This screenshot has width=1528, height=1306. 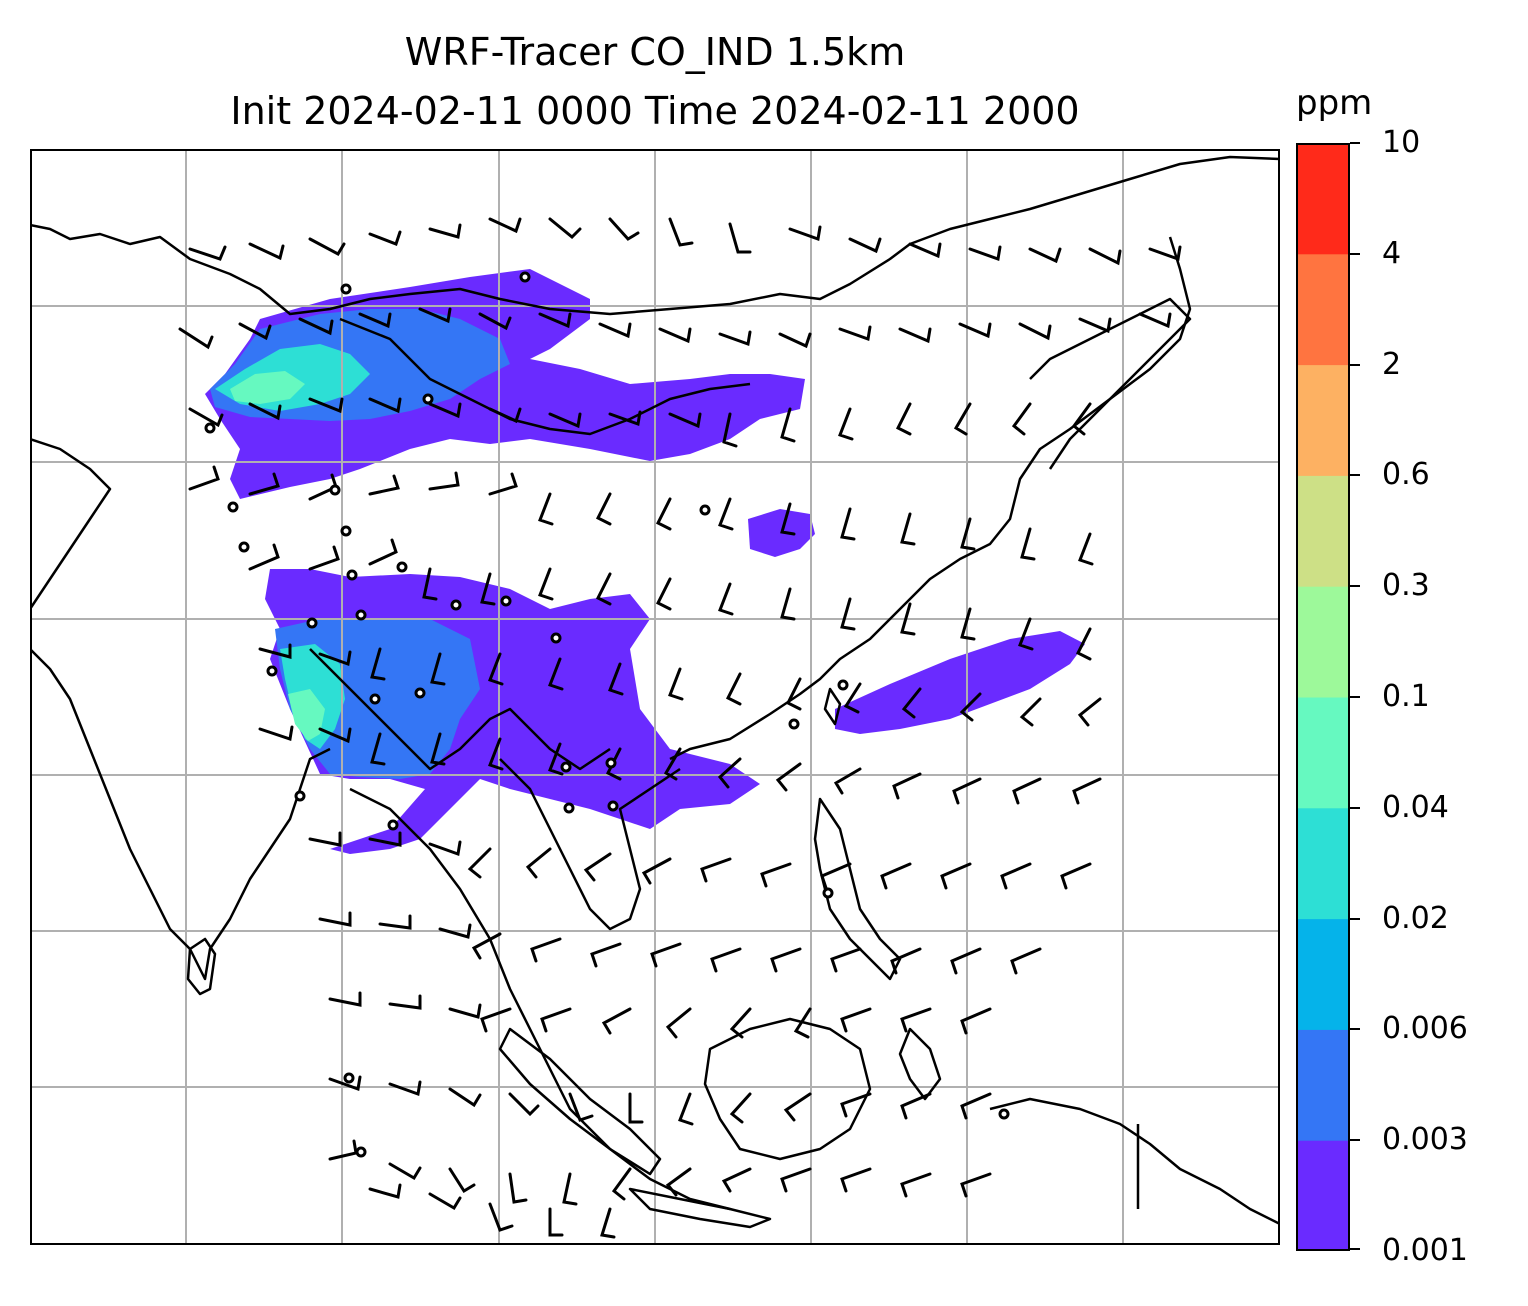 What do you see at coordinates (1334, 103) in the screenshot?
I see `colorbar-unit-label: ppm` at bounding box center [1334, 103].